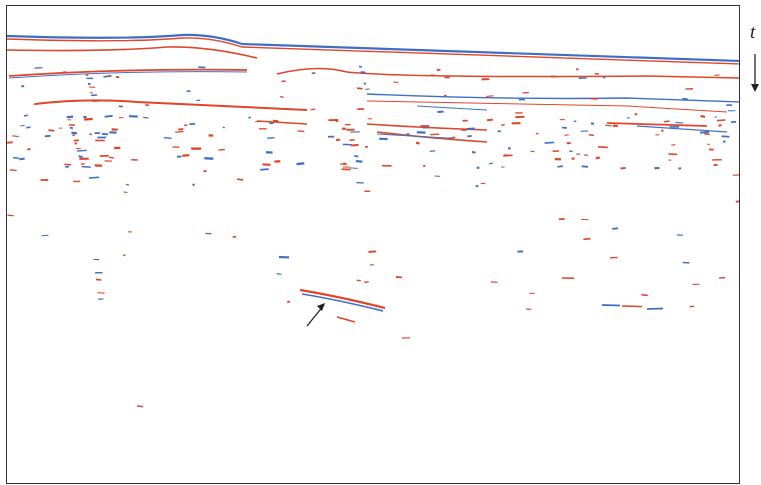  I want to click on pointer-arrow, so click(315, 315).